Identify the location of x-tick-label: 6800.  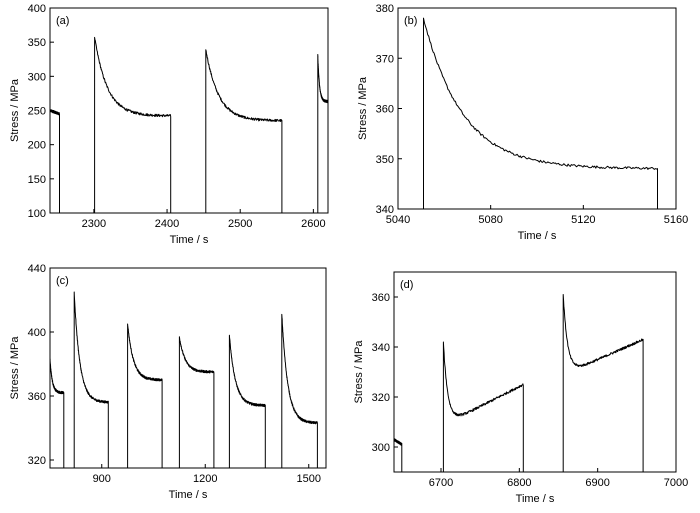
(519, 483).